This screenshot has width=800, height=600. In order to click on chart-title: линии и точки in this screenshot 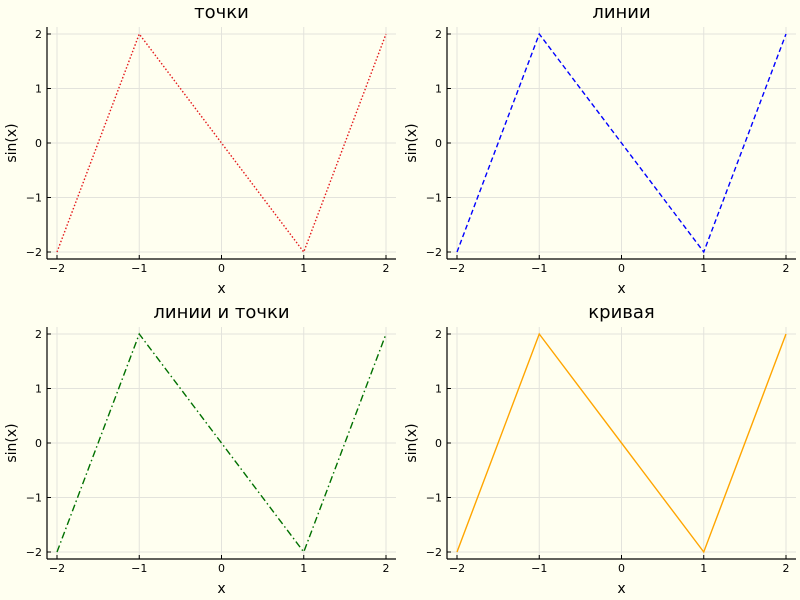, I will do `click(221, 312)`.